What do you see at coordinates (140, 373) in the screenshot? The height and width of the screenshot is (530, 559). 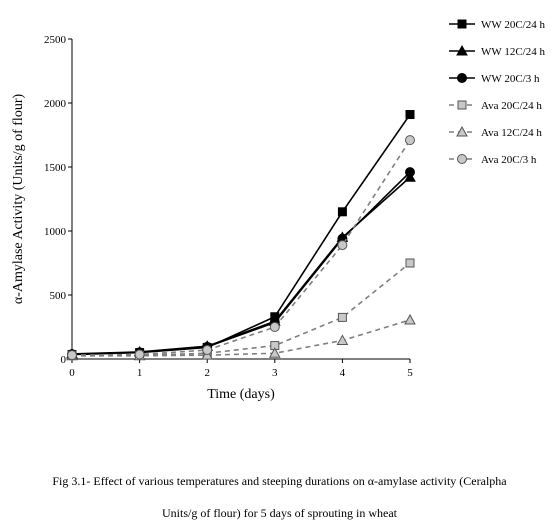 I see `x-tick-label: 1` at bounding box center [140, 373].